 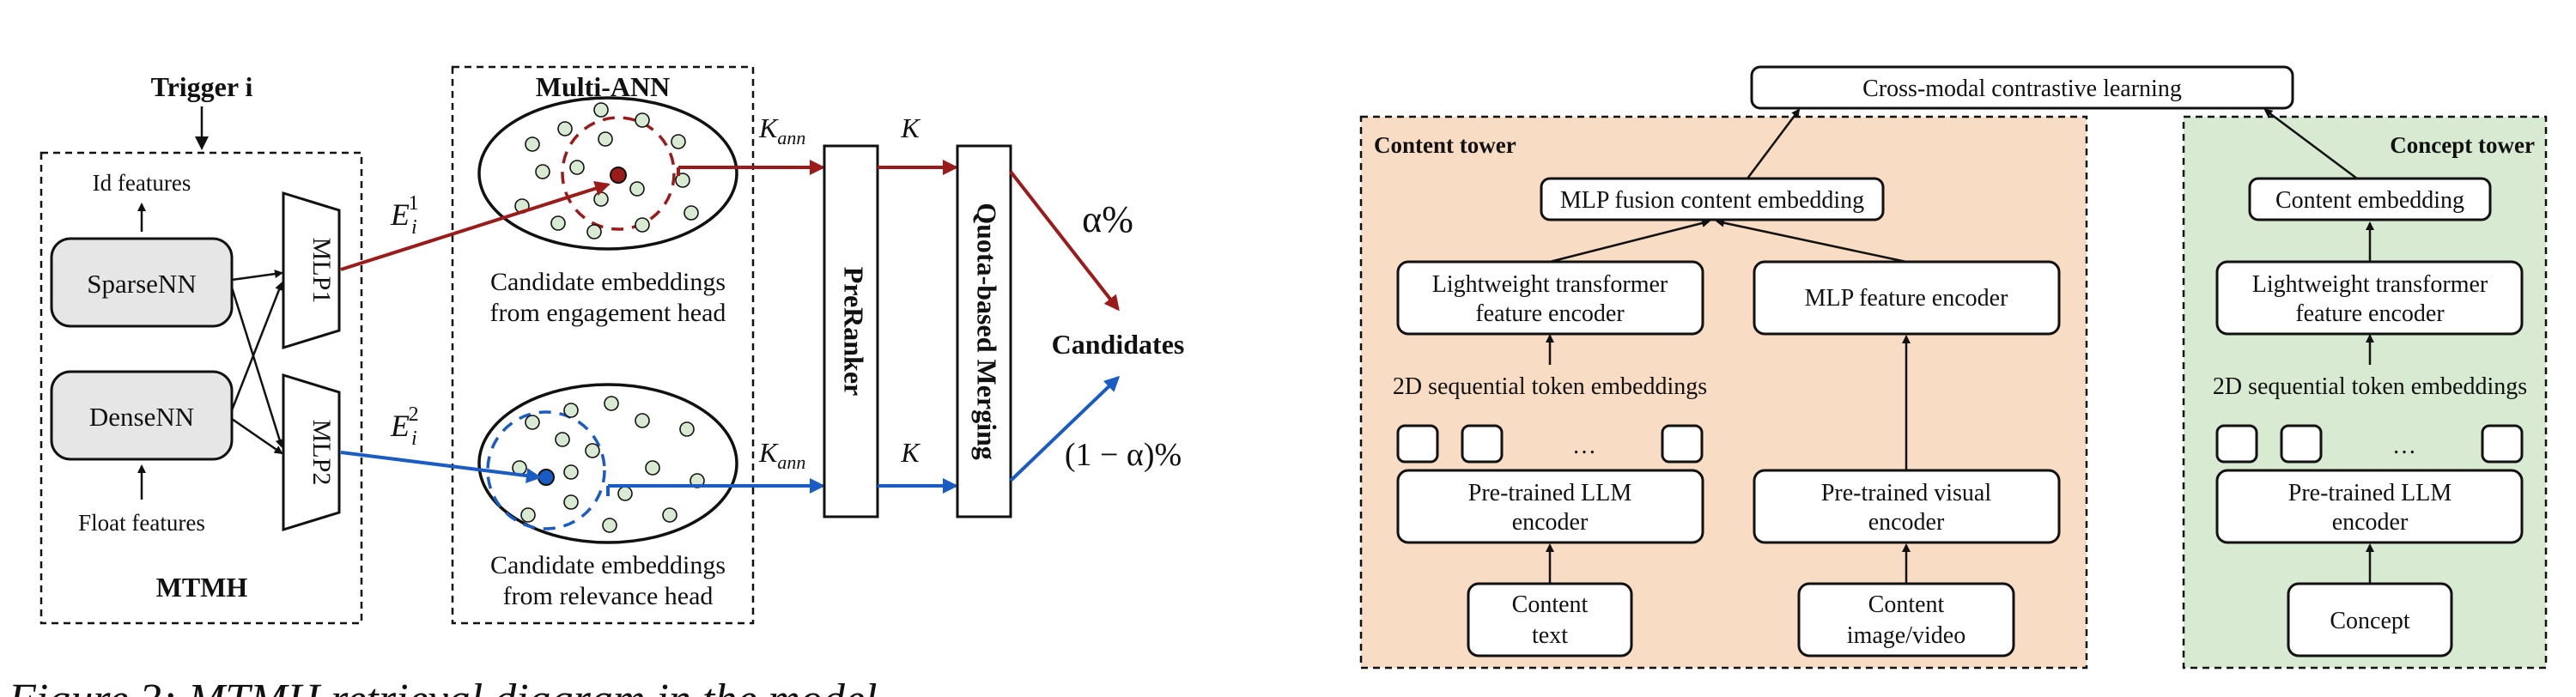 I want to click on mlp-fusion-label: MLP fusion content embedding, so click(x=1712, y=200).